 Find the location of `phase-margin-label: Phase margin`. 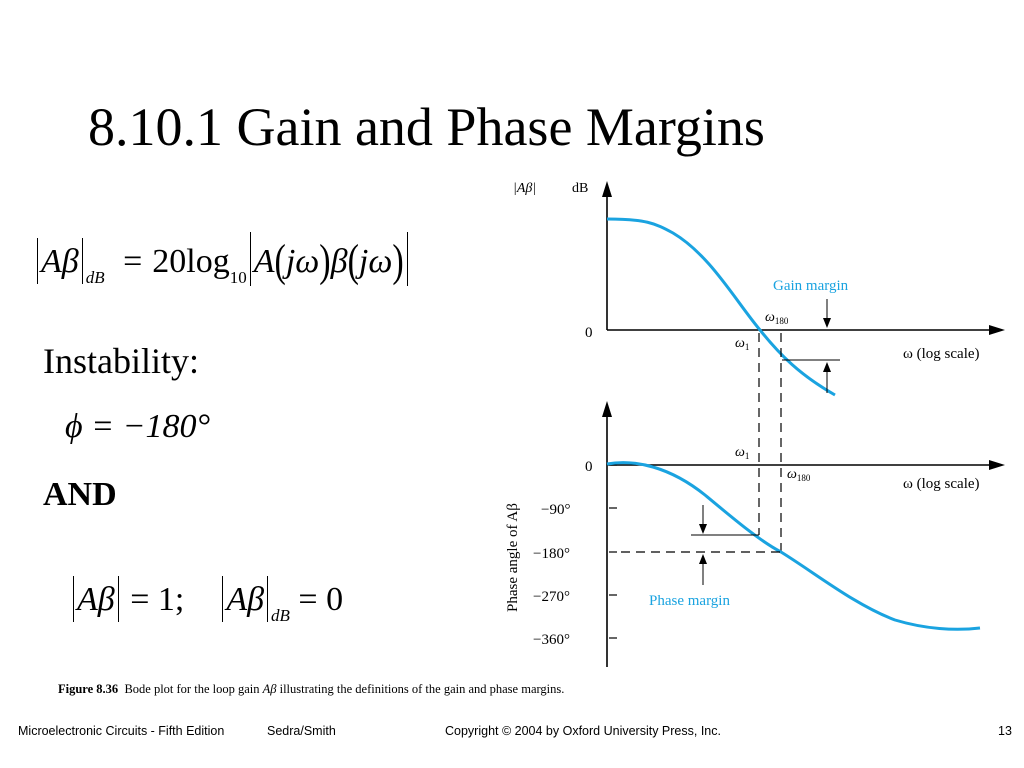

phase-margin-label: Phase margin is located at coordinates (689, 601).